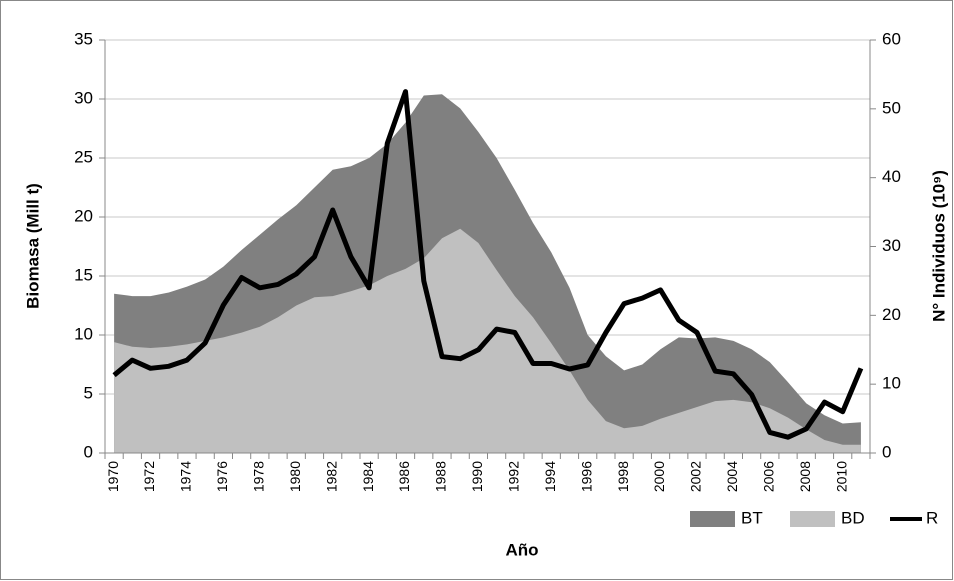  Describe the element at coordinates (891, 107) in the screenshot. I see `y2-tick-label: 50` at that location.